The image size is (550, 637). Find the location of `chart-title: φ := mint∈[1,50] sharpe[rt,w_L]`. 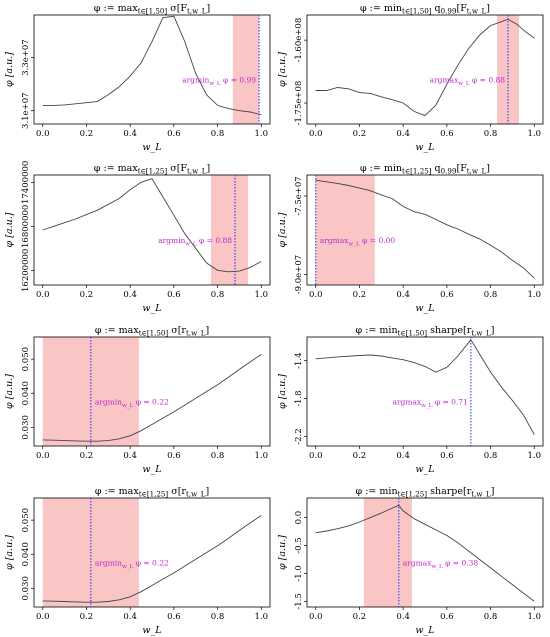

chart-title: φ := mint∈[1,50] sharpe[rt,w_L] is located at coordinates (425, 331).